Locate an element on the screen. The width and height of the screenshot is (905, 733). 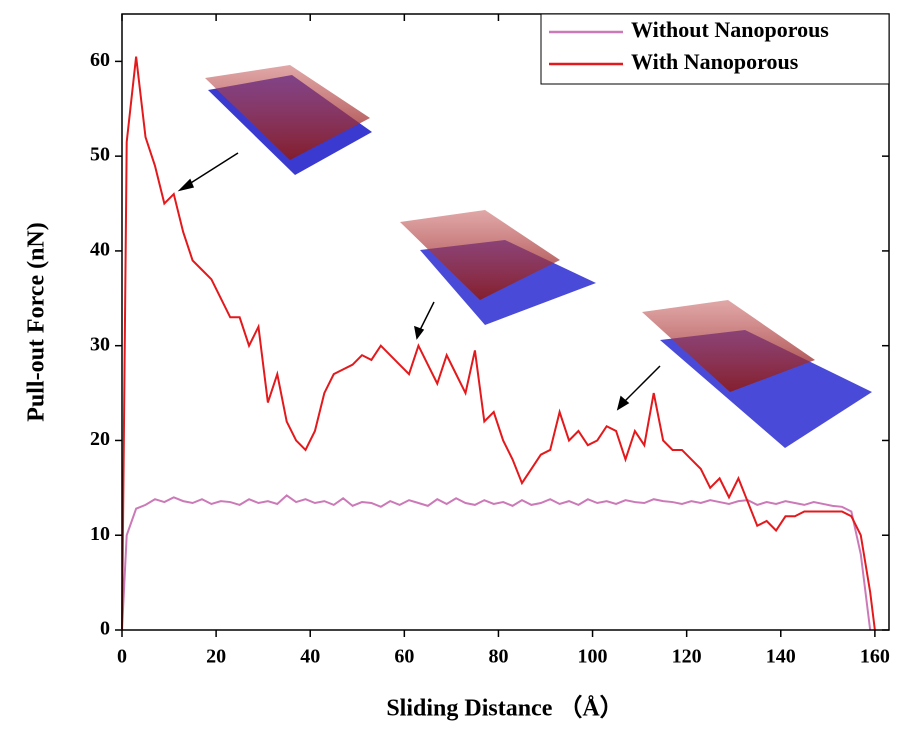
legend-label: Without Nanoporous is located at coordinates (730, 29).